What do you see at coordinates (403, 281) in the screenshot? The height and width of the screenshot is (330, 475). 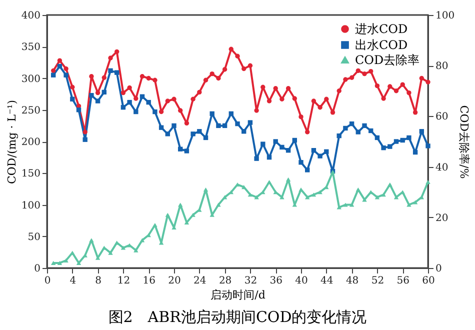 I see `x-tick-label: 56` at bounding box center [403, 281].